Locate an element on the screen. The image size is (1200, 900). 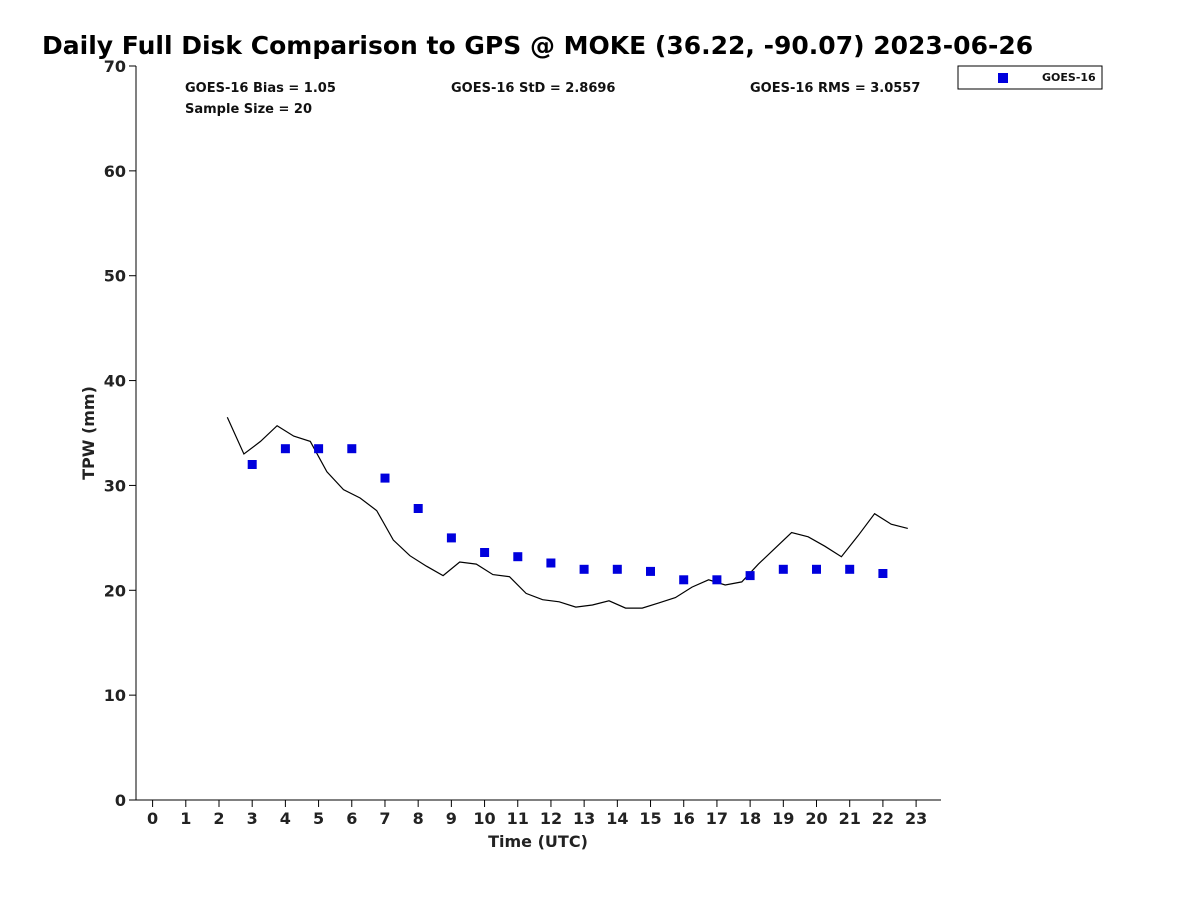
legend-label-goes16: GOES-16 is located at coordinates (1069, 77).